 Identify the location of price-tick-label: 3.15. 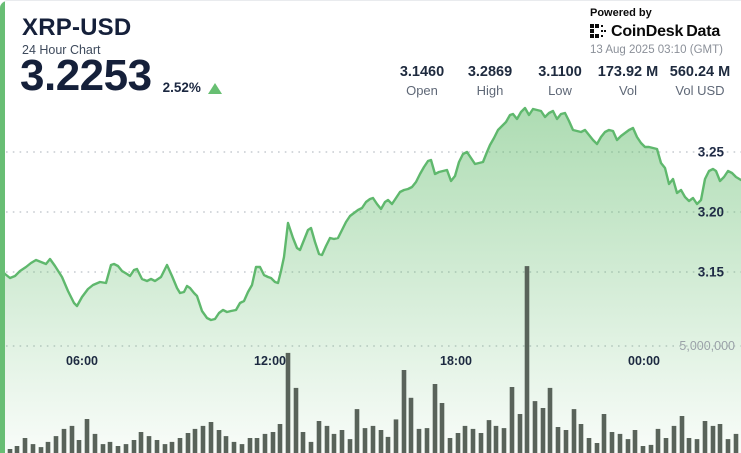
(711, 272).